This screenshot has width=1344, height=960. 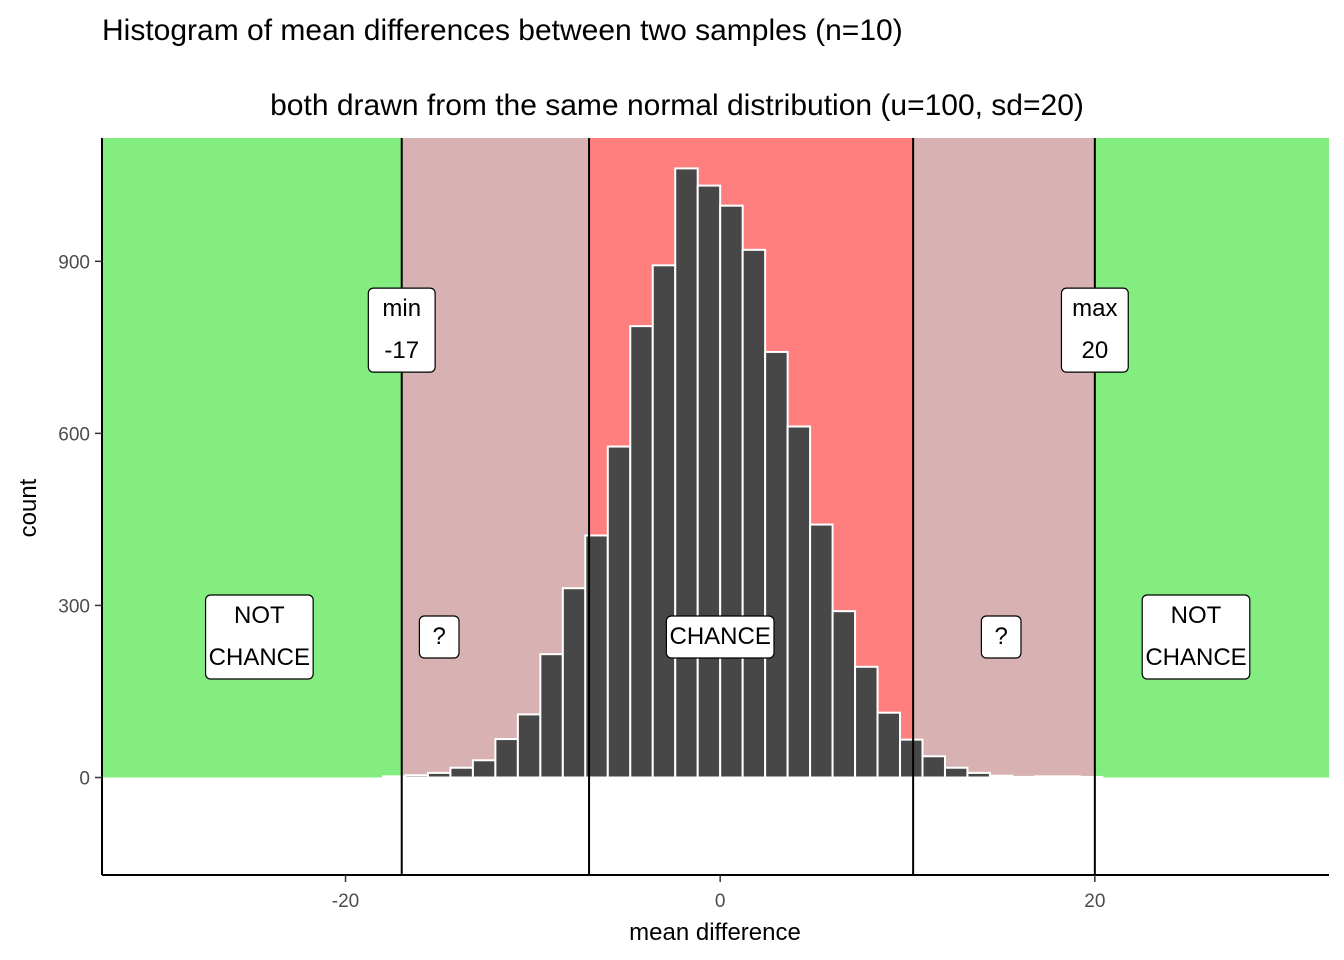 What do you see at coordinates (720, 901) in the screenshot?
I see `x-tick-label: 0` at bounding box center [720, 901].